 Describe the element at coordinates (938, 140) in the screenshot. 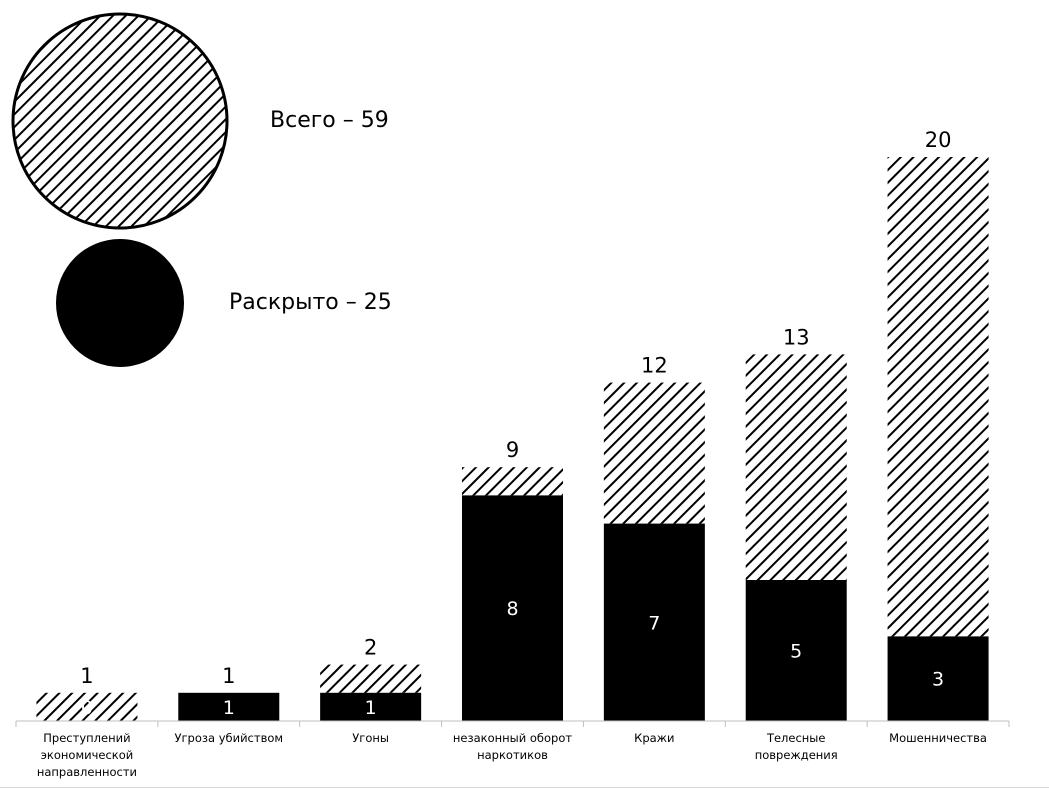

I see `total-data-label: 20` at that location.